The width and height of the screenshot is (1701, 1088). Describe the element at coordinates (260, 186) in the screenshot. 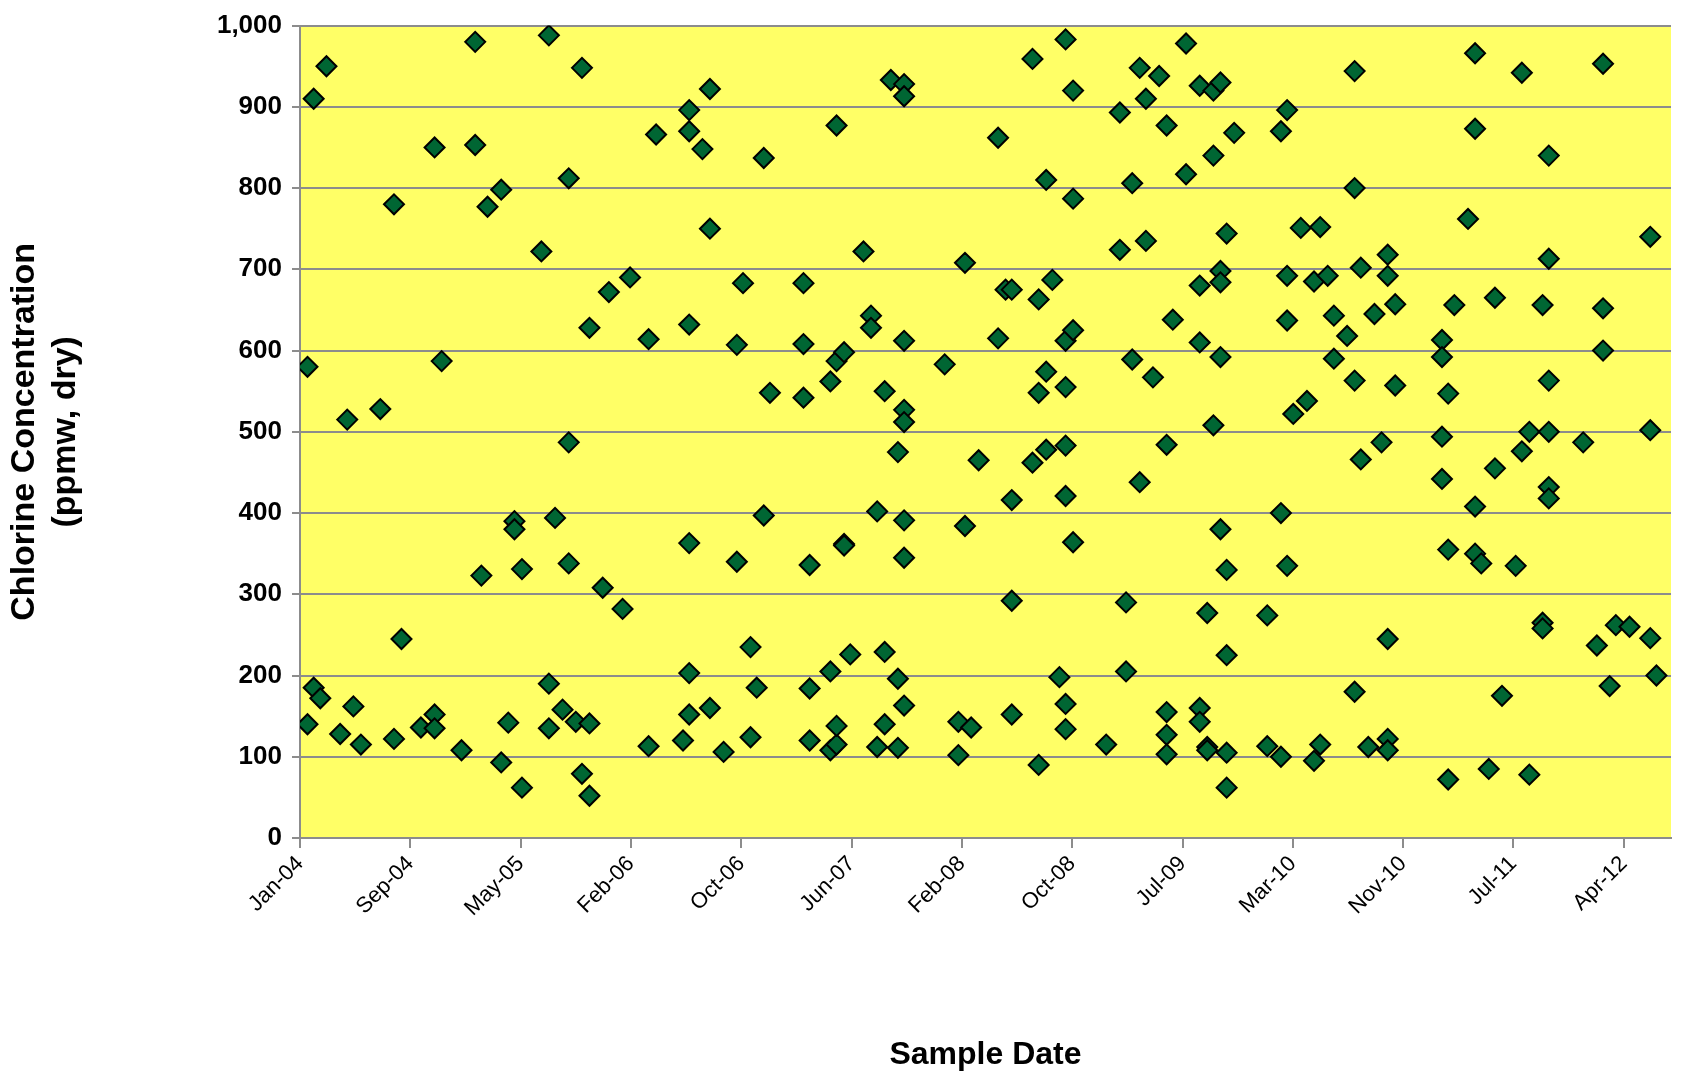

I see `y-tick-label: 800` at that location.